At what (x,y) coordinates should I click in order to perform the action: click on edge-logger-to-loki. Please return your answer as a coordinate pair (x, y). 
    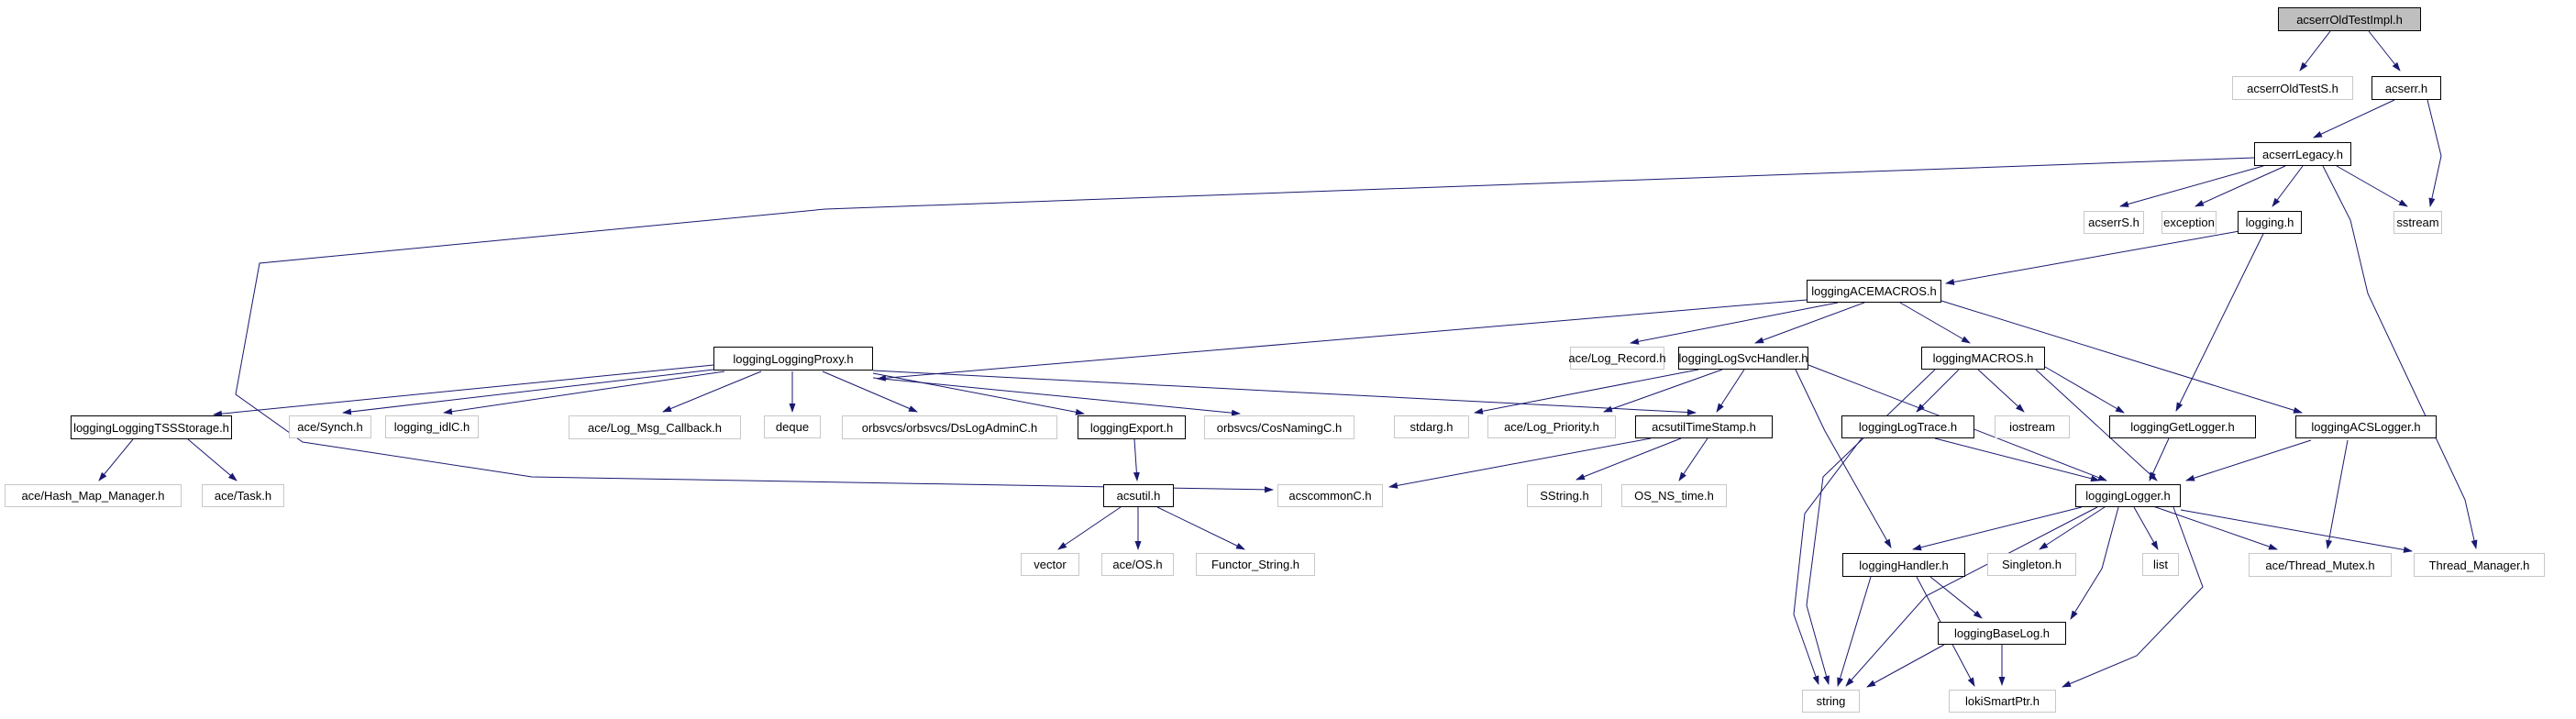
    Looking at the image, I should click on (2133, 597).